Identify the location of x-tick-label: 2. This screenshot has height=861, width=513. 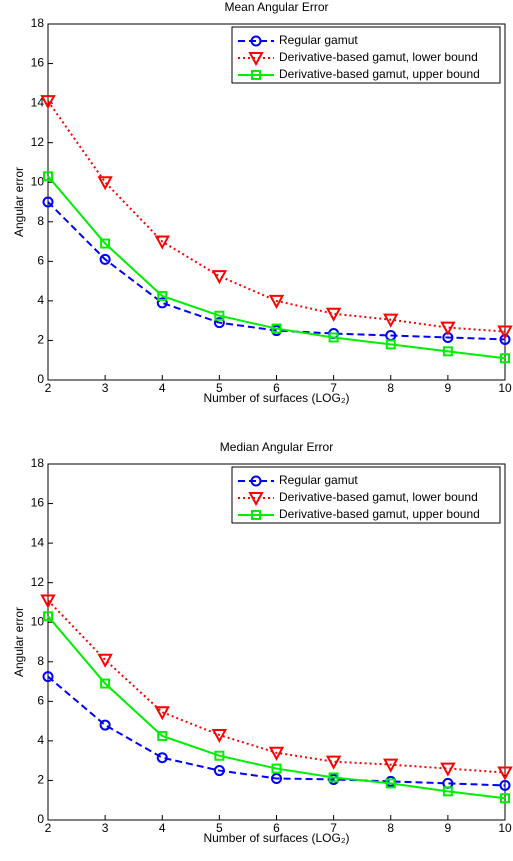
(48, 388).